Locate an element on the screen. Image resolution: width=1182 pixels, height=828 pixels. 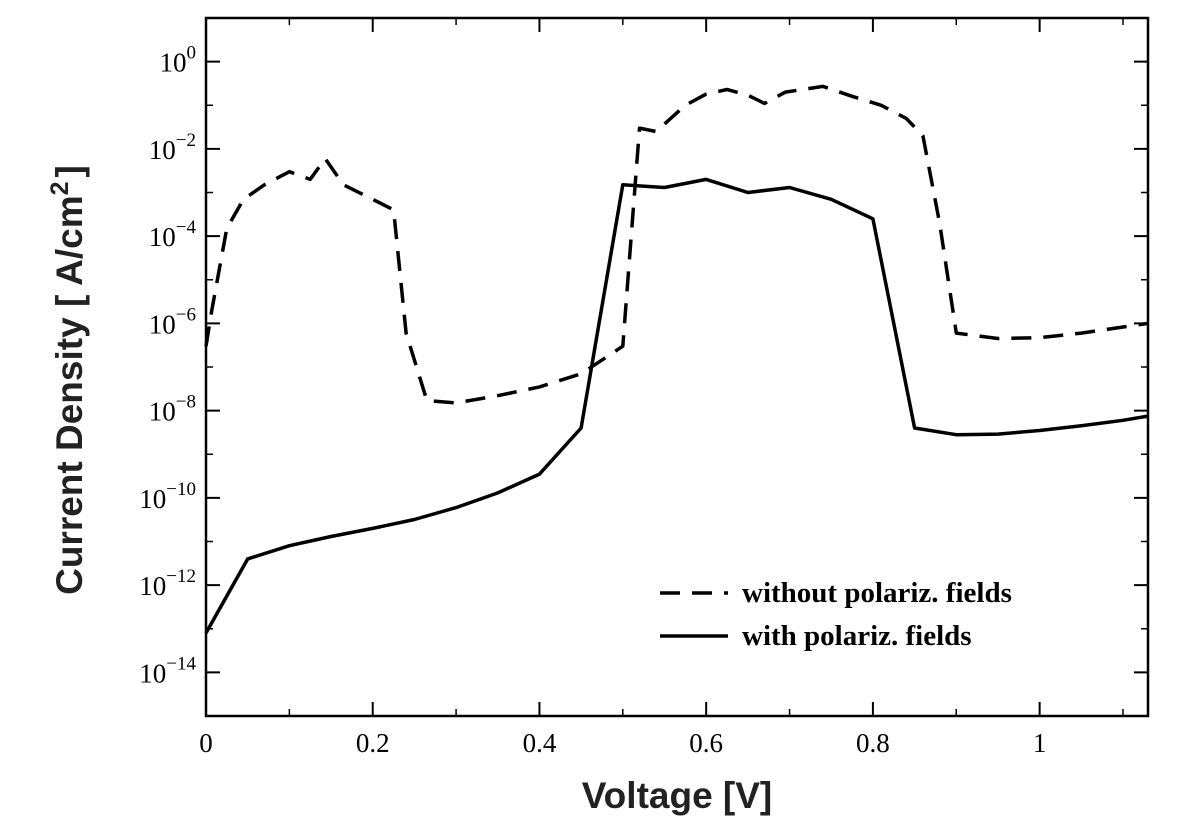
y-axis-title: Current Density [ A/cm2] is located at coordinates (68, 380).